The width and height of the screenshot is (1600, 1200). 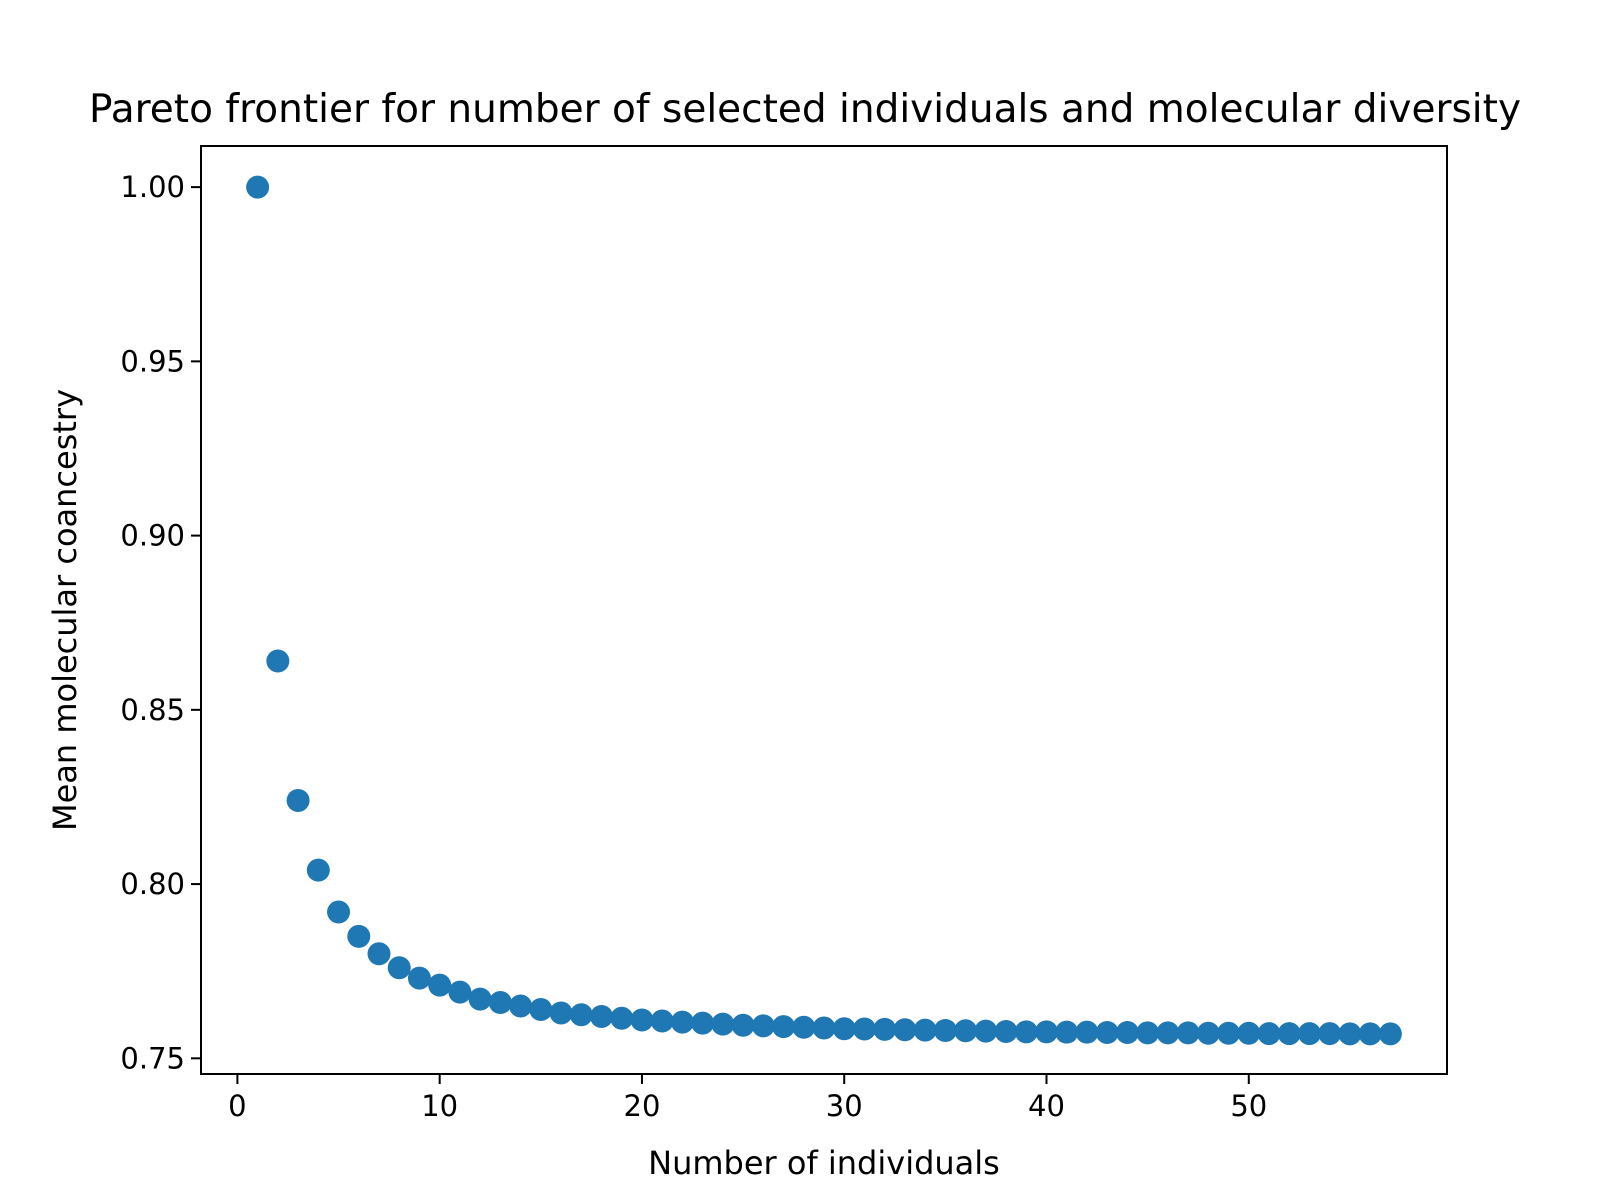 What do you see at coordinates (824, 1163) in the screenshot?
I see `x-axis-label: Number of individuals` at bounding box center [824, 1163].